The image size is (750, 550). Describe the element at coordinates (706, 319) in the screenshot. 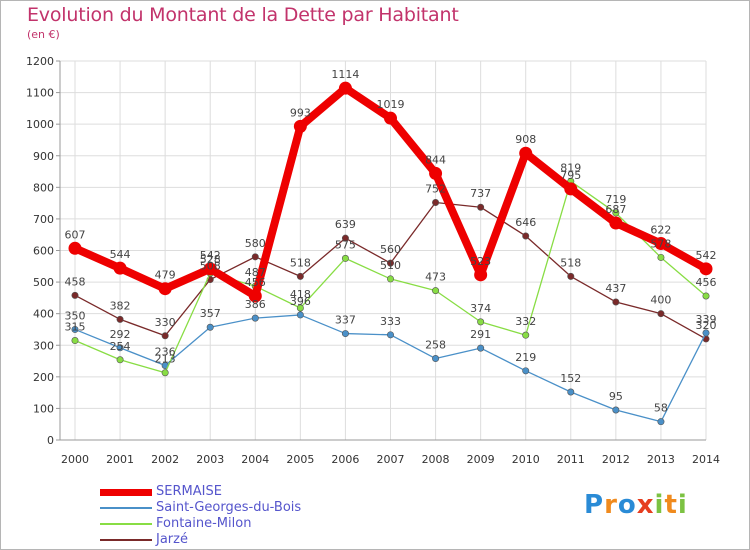

I see `data-label: 339` at that location.